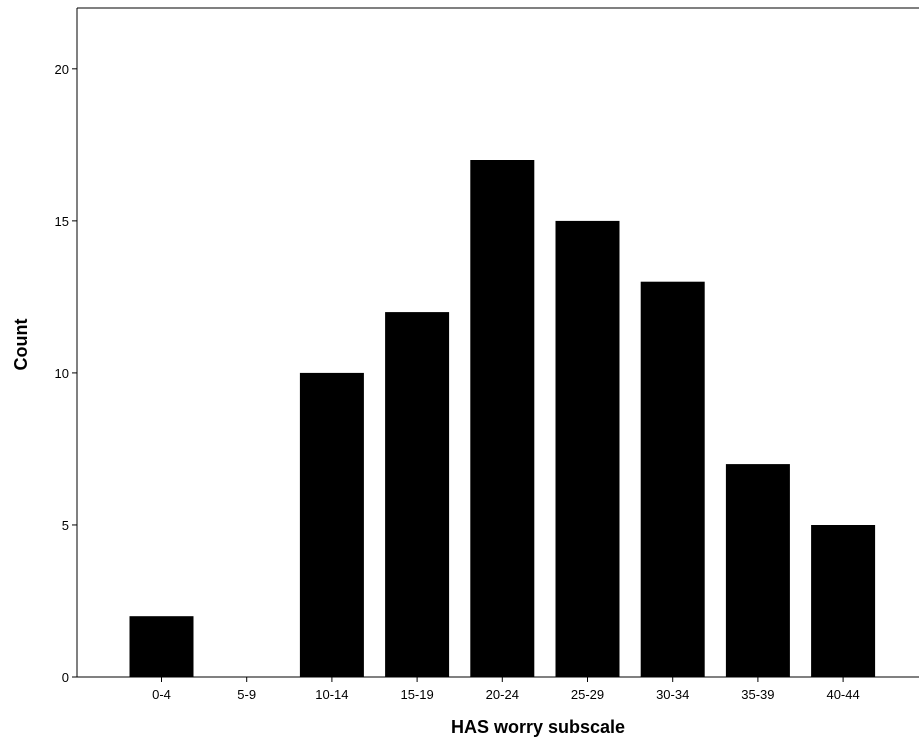  What do you see at coordinates (62, 69) in the screenshot?
I see `y-tick-label-20: 20` at bounding box center [62, 69].